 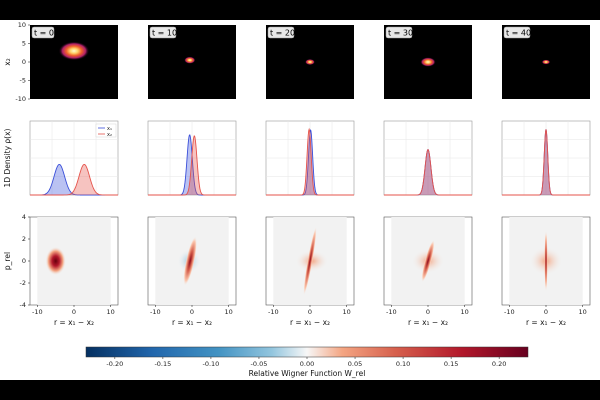 What do you see at coordinates (428, 322) in the screenshot?
I see `row3-xlabel-3: r = x₁ − x₂` at bounding box center [428, 322].